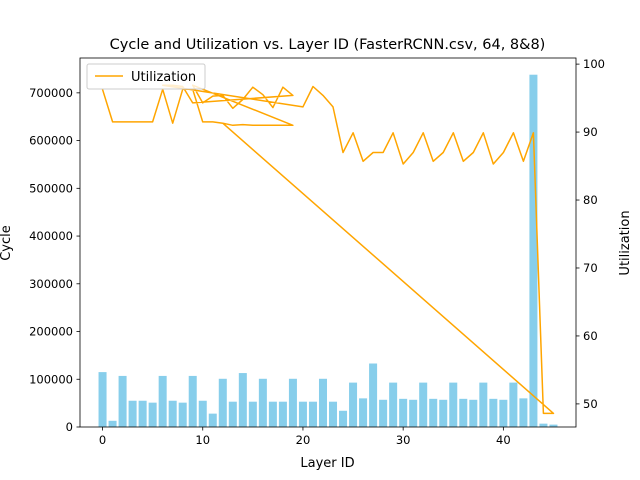 The width and height of the screenshot is (640, 480). I want to click on left-y-tick-label: 400000, so click(51, 236).